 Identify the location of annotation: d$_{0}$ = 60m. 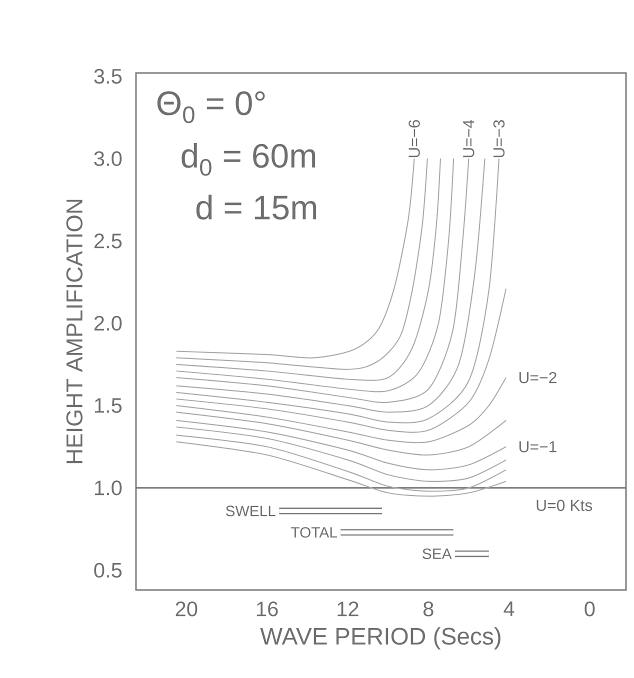
(249, 159).